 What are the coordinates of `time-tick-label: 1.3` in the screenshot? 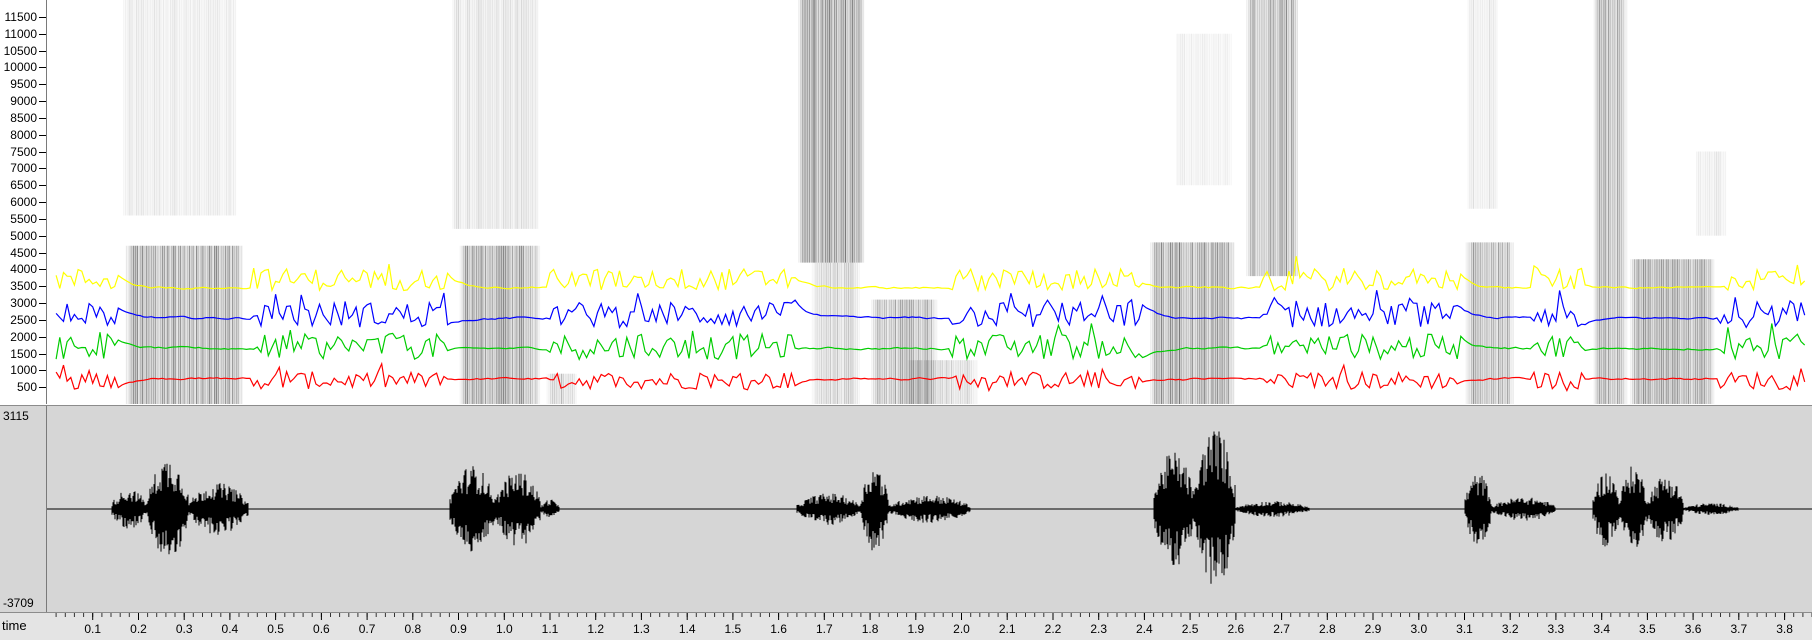 It's located at (641, 629).